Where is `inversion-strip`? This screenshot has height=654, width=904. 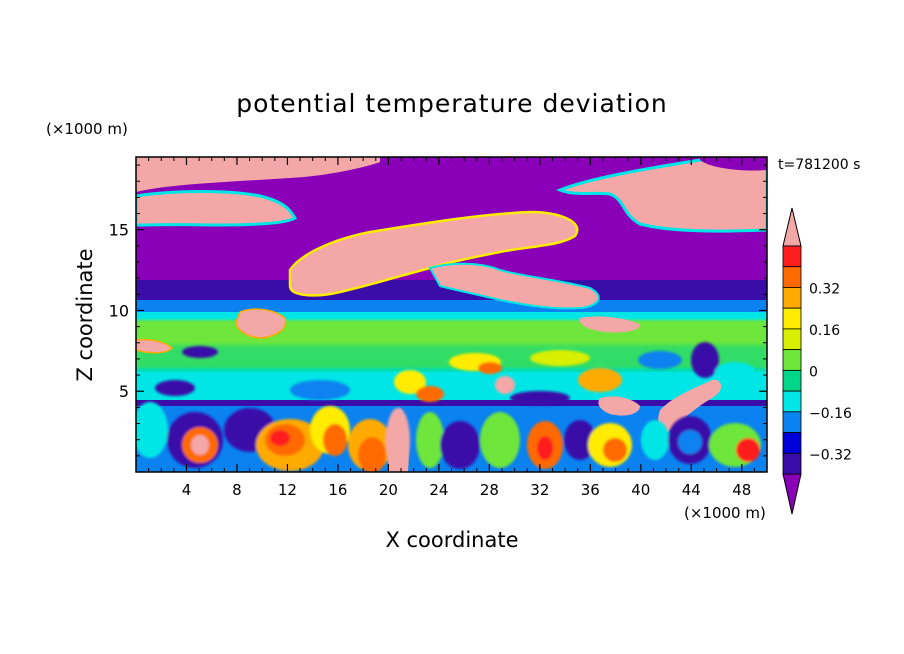 inversion-strip is located at coordinates (451, 404).